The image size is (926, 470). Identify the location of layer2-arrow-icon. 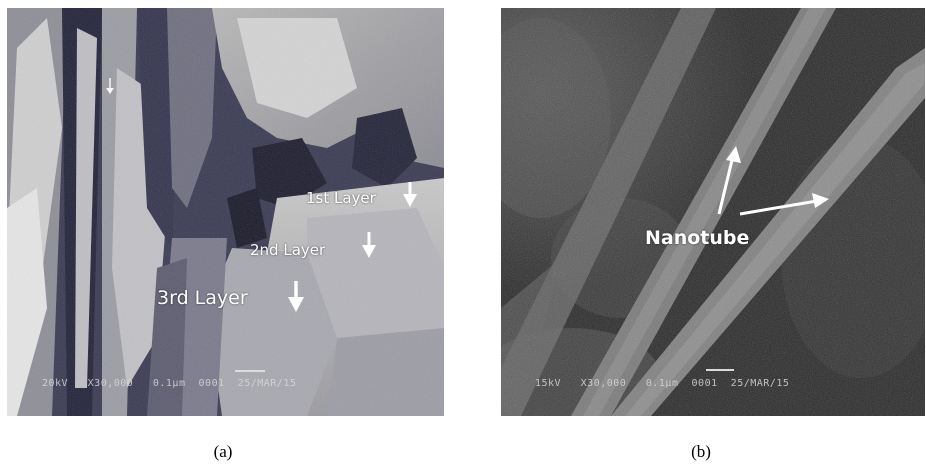
(369, 245).